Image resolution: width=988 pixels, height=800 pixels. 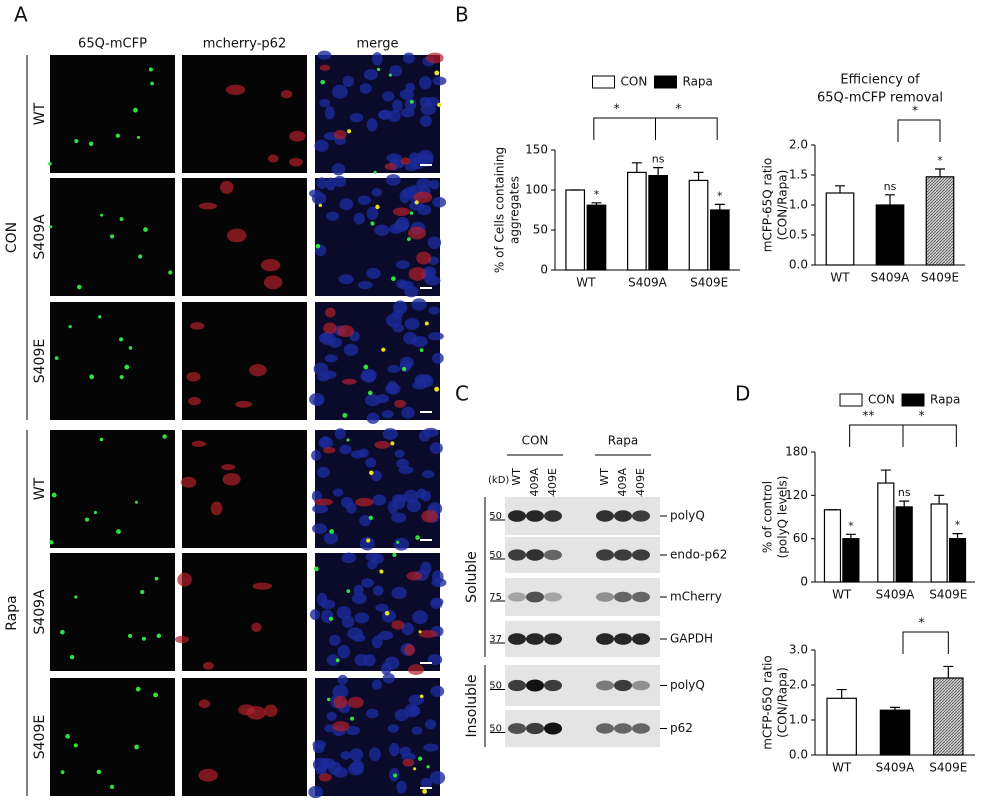 What do you see at coordinates (709, 283) in the screenshot?
I see `x-tick-label: S409E` at bounding box center [709, 283].